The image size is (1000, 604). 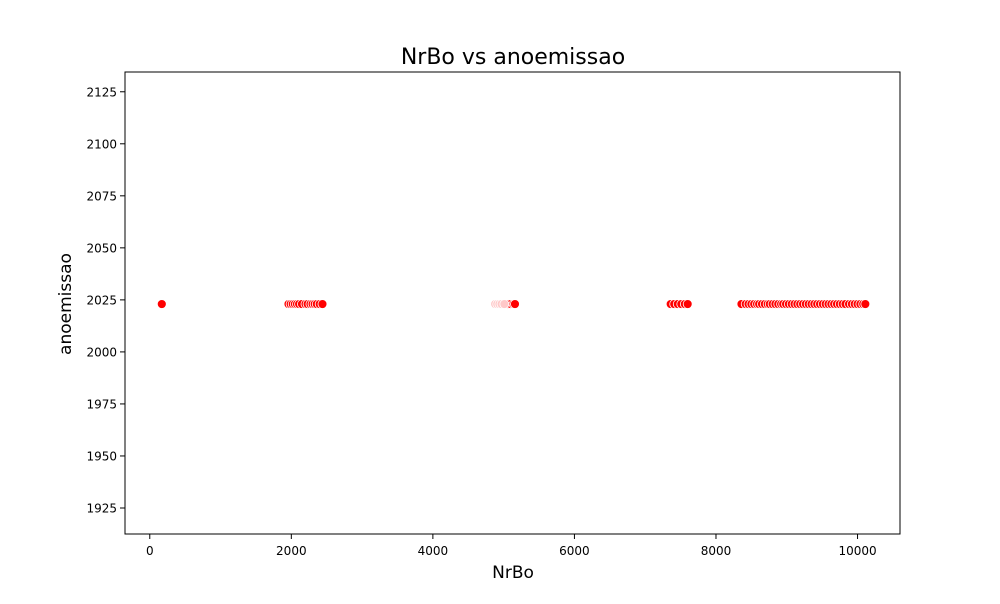 What do you see at coordinates (101, 248) in the screenshot?
I see `y-tick-label: 2050` at bounding box center [101, 248].